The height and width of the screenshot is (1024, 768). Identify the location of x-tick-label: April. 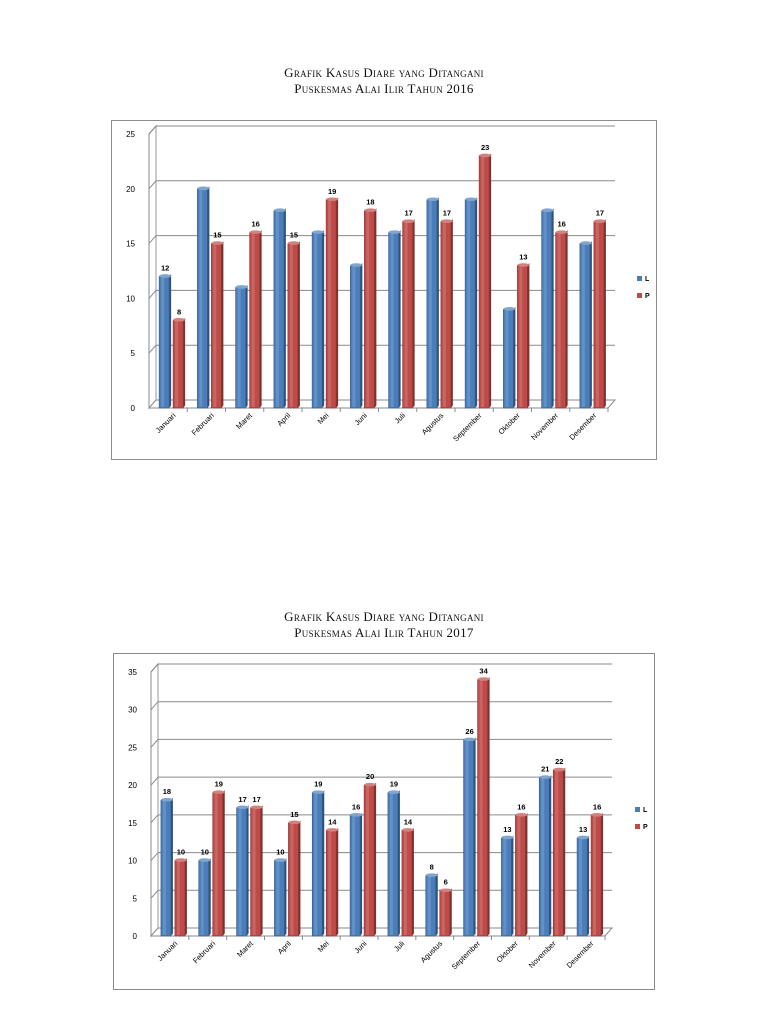
(283, 419).